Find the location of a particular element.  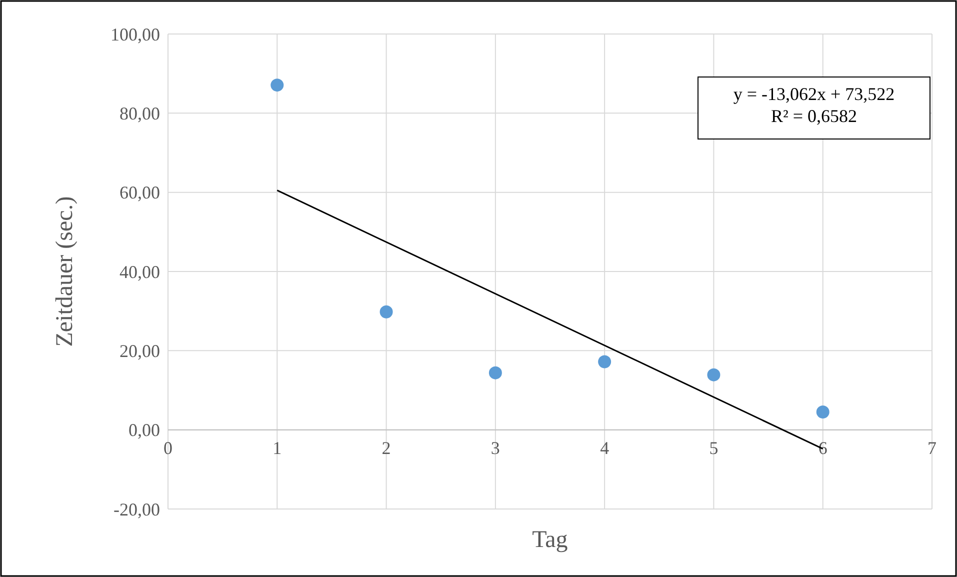

y-axis-title: Zeitdauer (sec.) is located at coordinates (65, 271).